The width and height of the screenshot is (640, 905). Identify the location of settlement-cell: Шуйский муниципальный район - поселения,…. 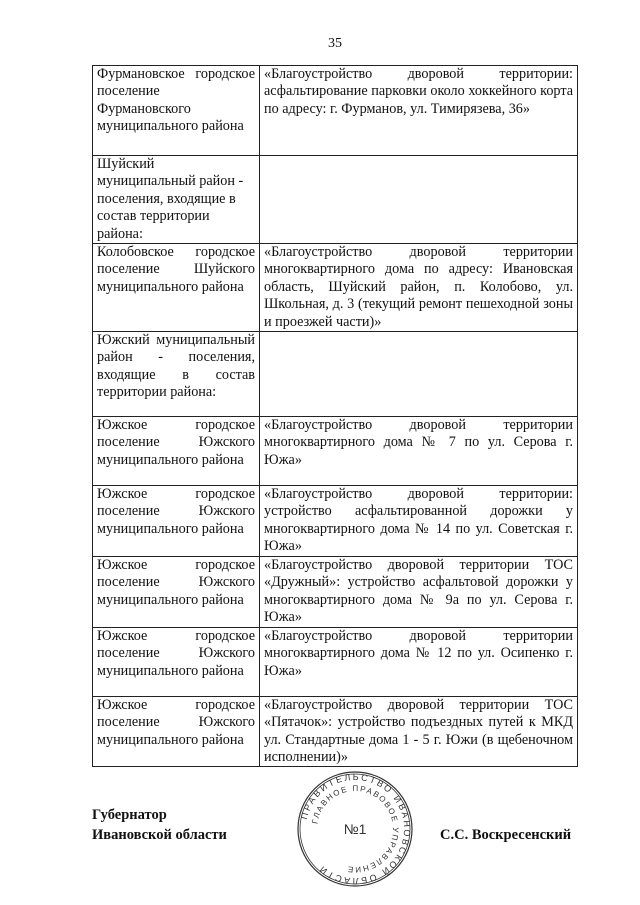
(176, 199).